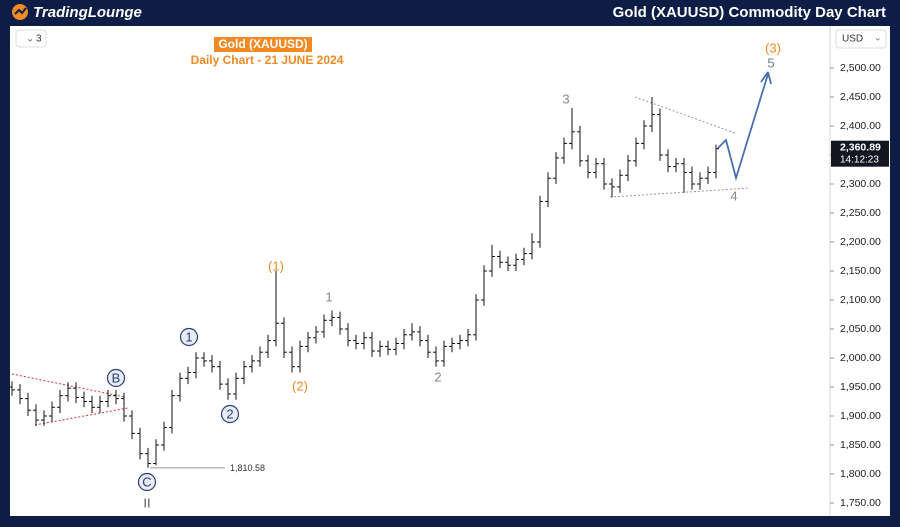 The width and height of the screenshot is (900, 527). Describe the element at coordinates (766, 78) in the screenshot. I see `projection-arrowhead` at that location.